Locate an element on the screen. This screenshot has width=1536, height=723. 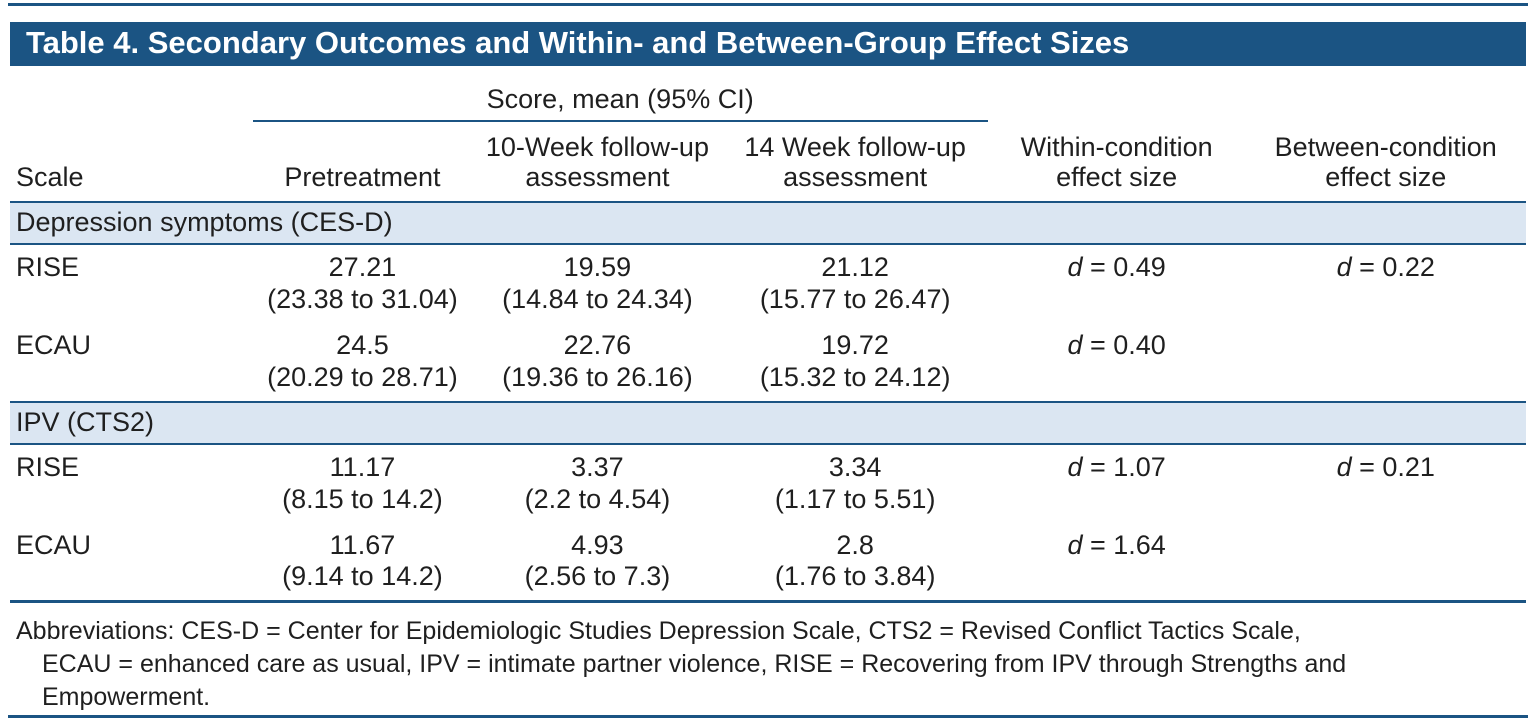
mean-value: 2.8 is located at coordinates (855, 544).